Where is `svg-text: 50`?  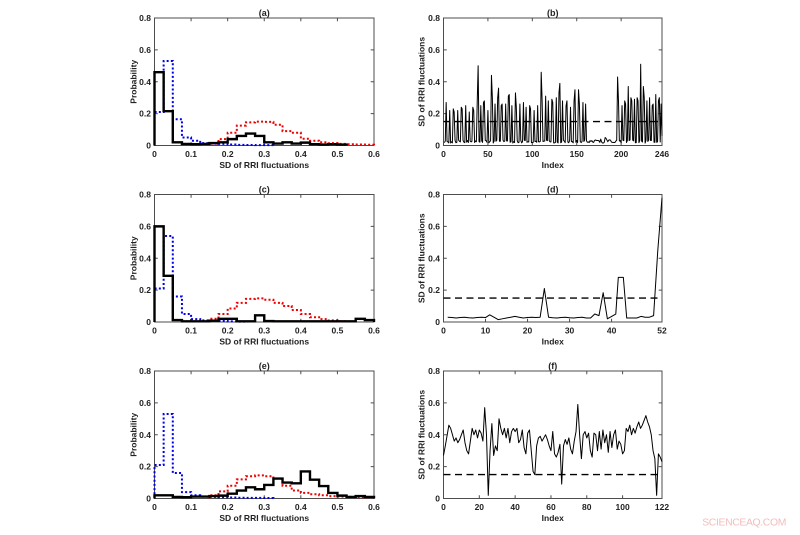
svg-text: 50 is located at coordinates (488, 154).